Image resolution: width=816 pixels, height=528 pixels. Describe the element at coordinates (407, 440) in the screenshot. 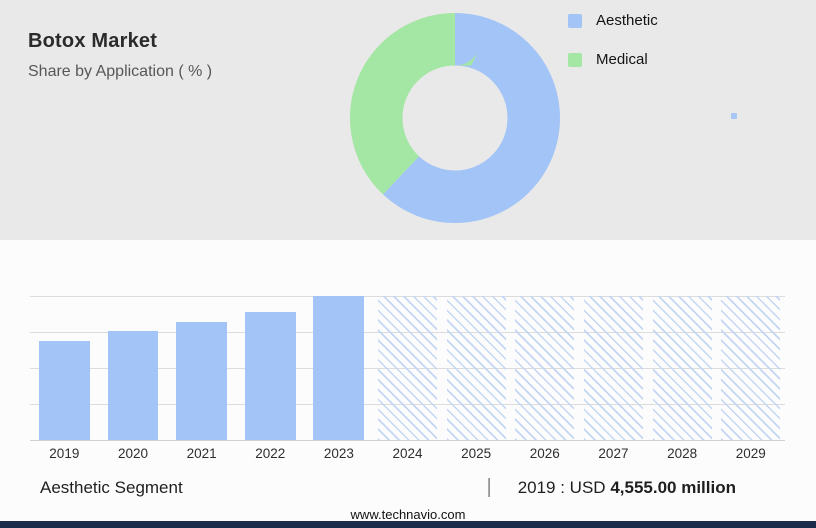

I see `baseline-gridline` at that location.